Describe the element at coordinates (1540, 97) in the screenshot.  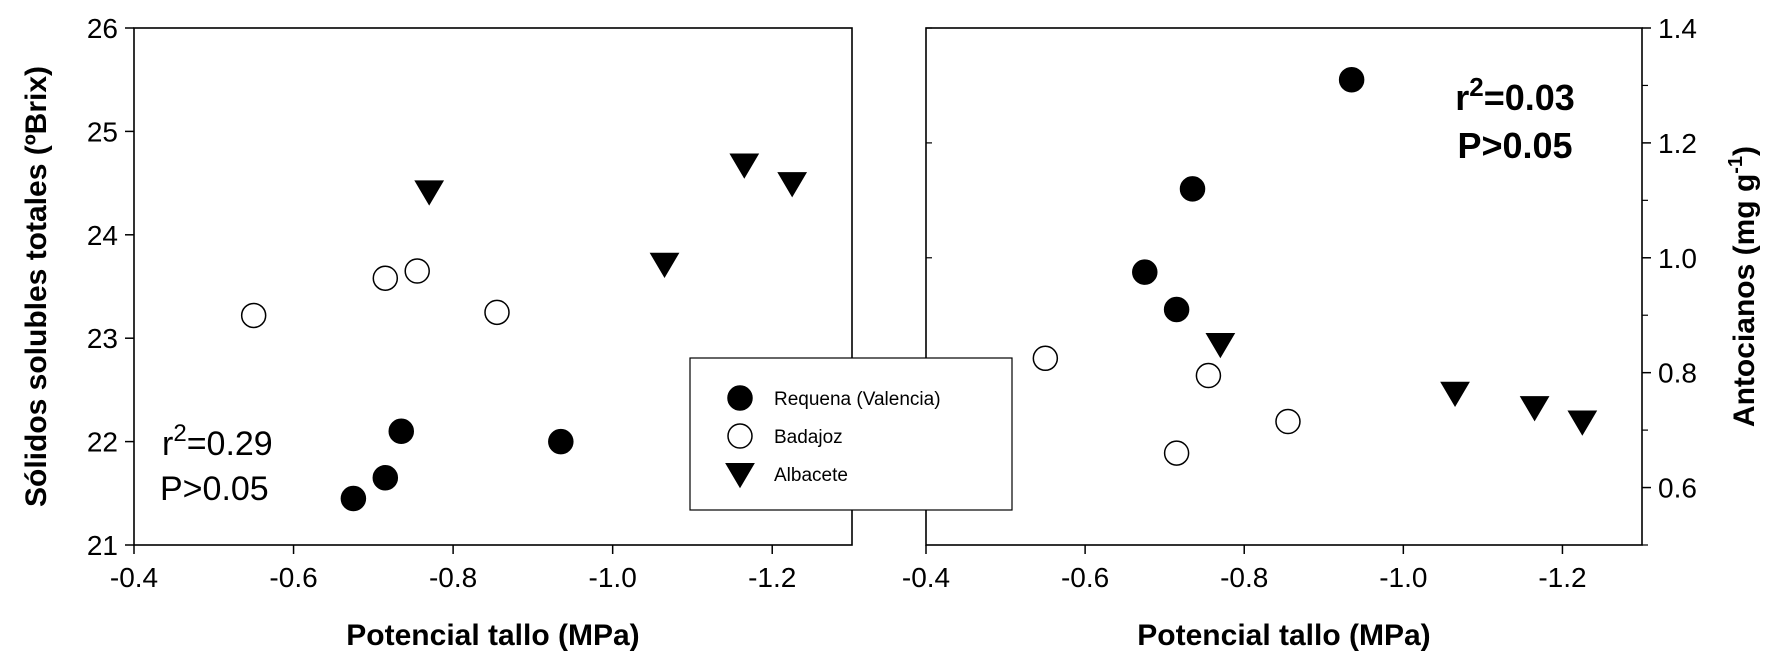
I see `stat-r-value: 0.03` at that location.